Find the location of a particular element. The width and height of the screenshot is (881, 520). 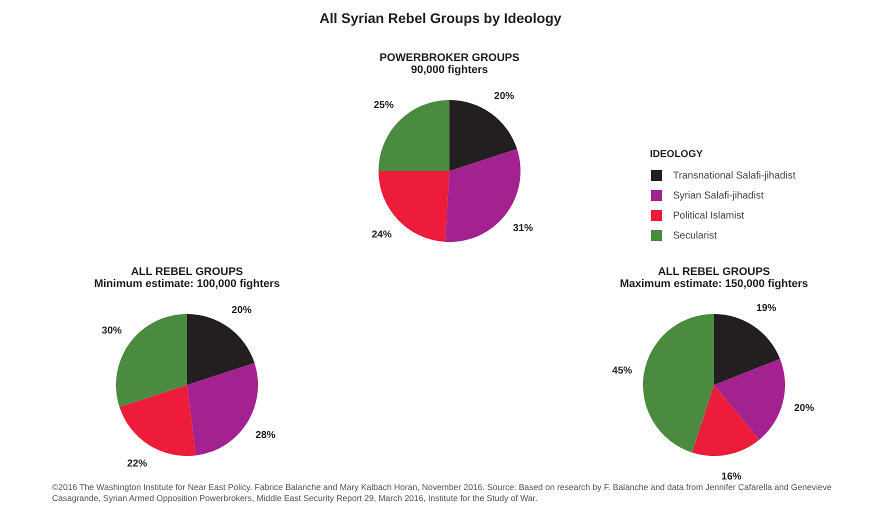

data-label: 19% is located at coordinates (766, 308).